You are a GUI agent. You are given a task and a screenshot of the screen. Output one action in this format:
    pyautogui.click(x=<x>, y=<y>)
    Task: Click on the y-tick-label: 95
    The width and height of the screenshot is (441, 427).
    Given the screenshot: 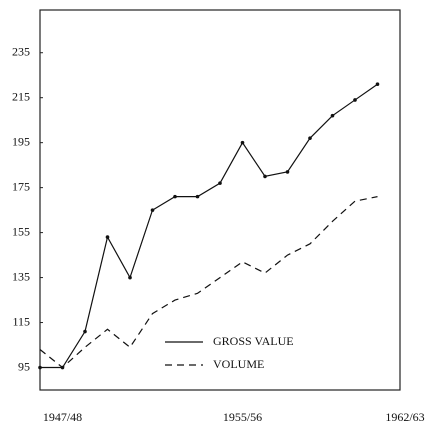 What is the action you would take?
    pyautogui.click(x=24, y=366)
    